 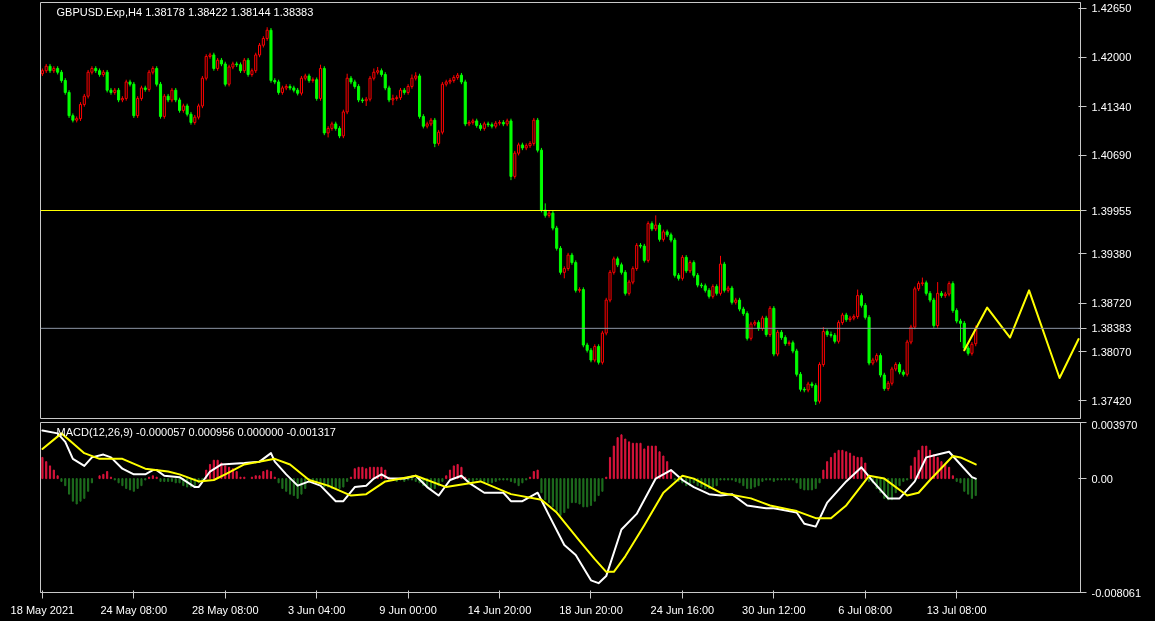 I want to click on y-tick-label: -0.008061, so click(x=1116, y=592).